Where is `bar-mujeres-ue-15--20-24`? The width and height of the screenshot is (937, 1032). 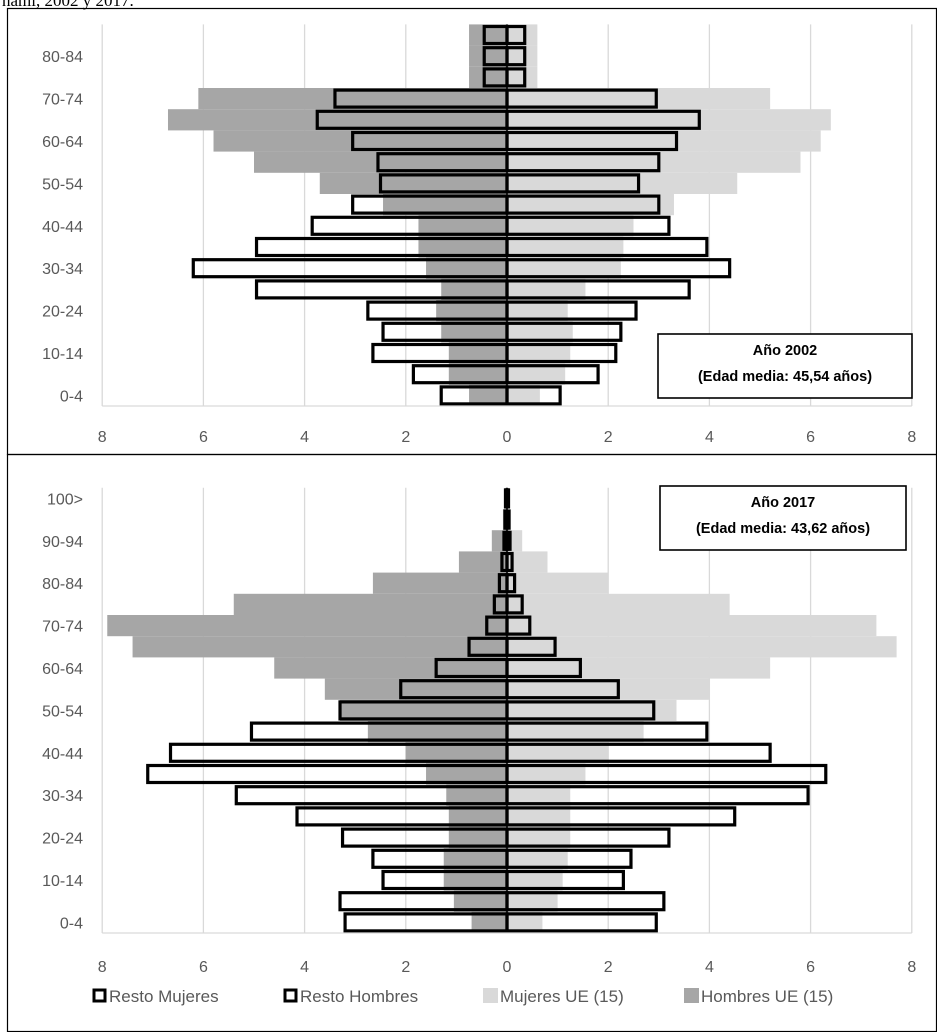
bar-mujeres-ue-15--20-24 is located at coordinates (539, 838).